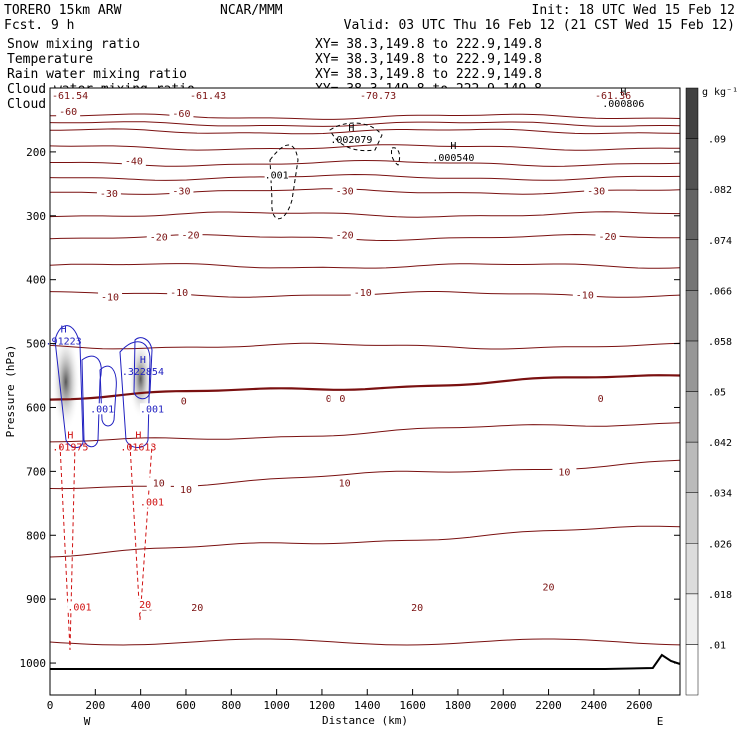 The width and height of the screenshot is (740, 744). Describe the element at coordinates (276, 705) in the screenshot. I see `x-tick-label: 1000` at that location.